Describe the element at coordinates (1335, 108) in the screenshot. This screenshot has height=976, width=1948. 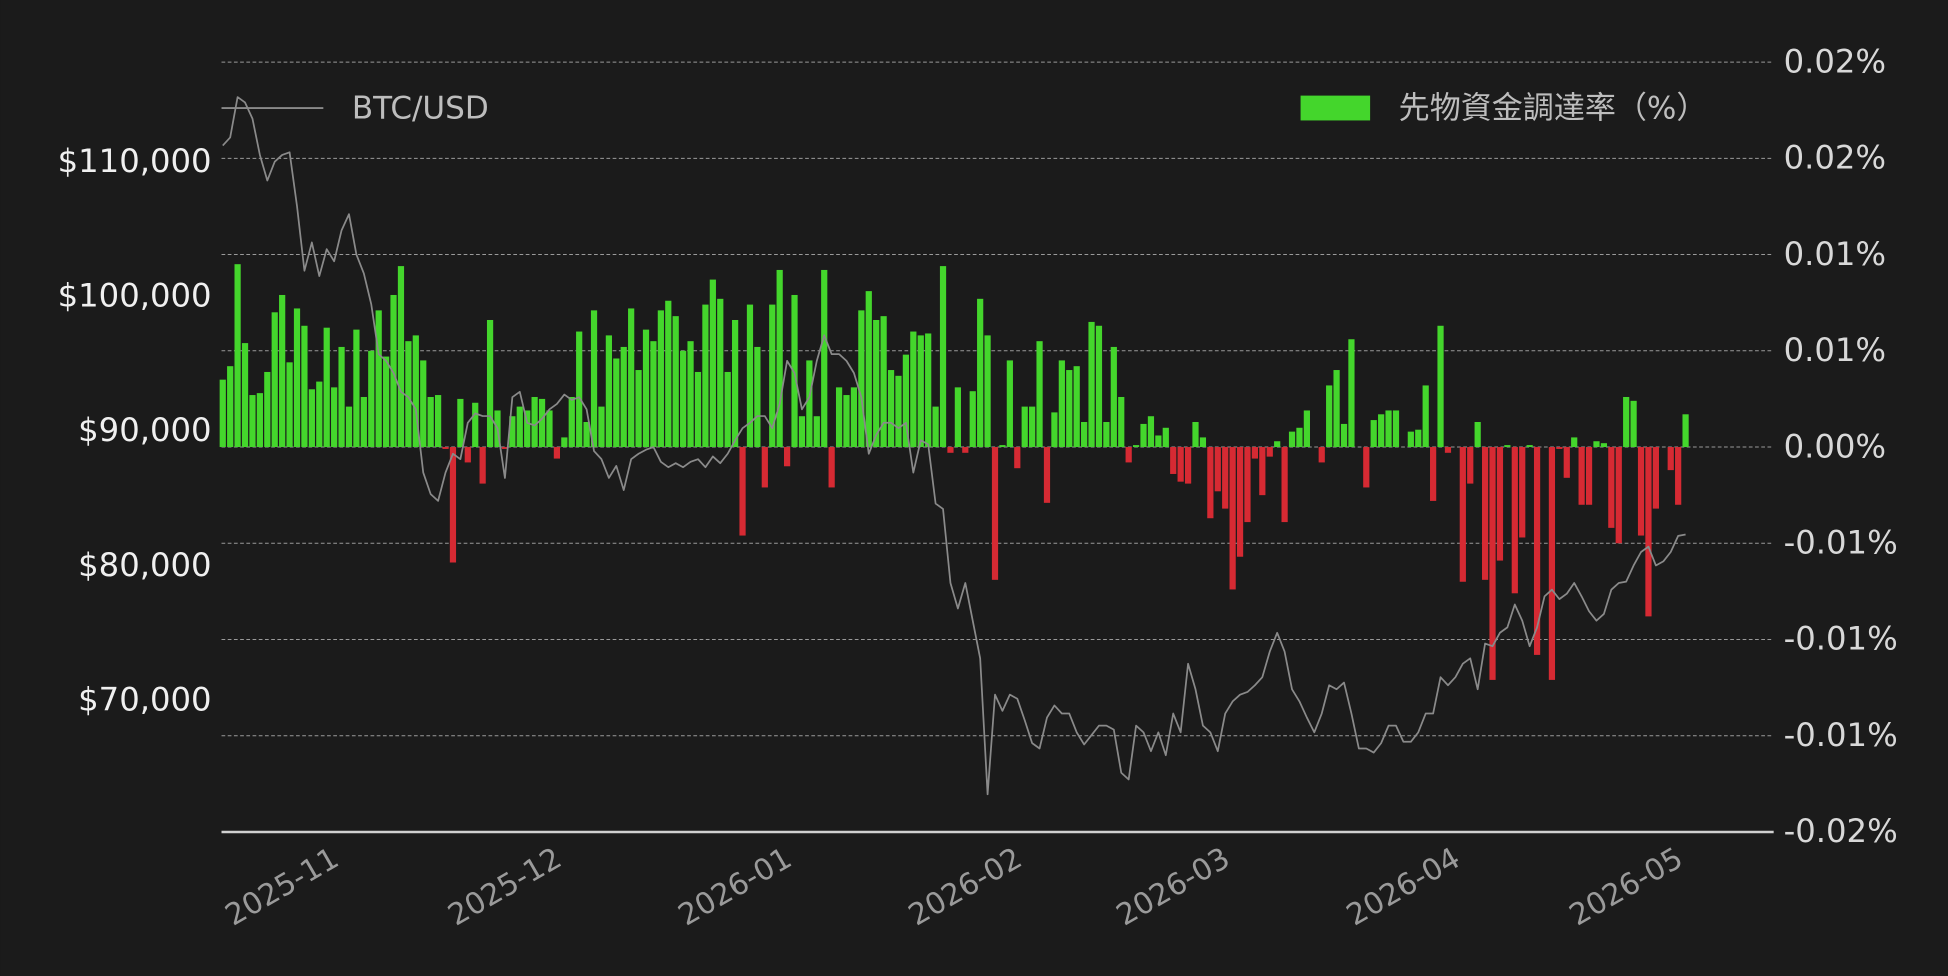
I see `legend-bar-swatch` at that location.